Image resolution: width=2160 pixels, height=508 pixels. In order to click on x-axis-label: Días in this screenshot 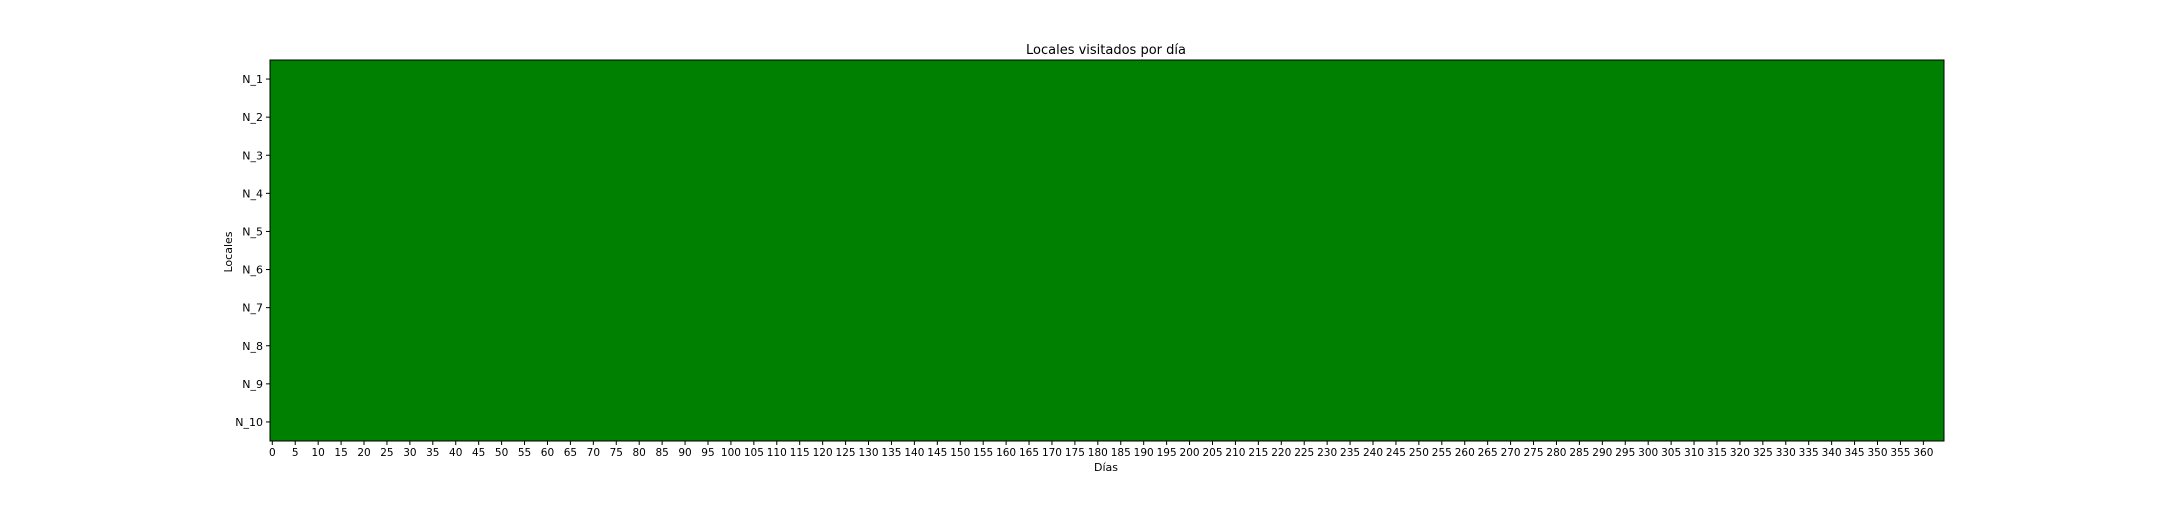, I will do `click(1106, 467)`.